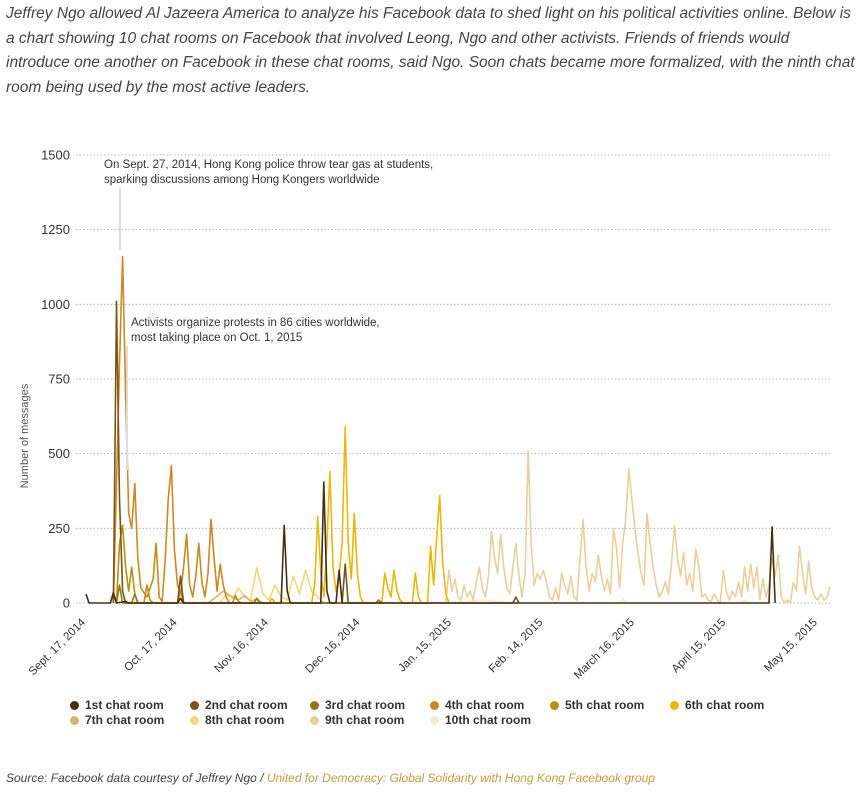  I want to click on legend-label: 10th chat room, so click(488, 720).